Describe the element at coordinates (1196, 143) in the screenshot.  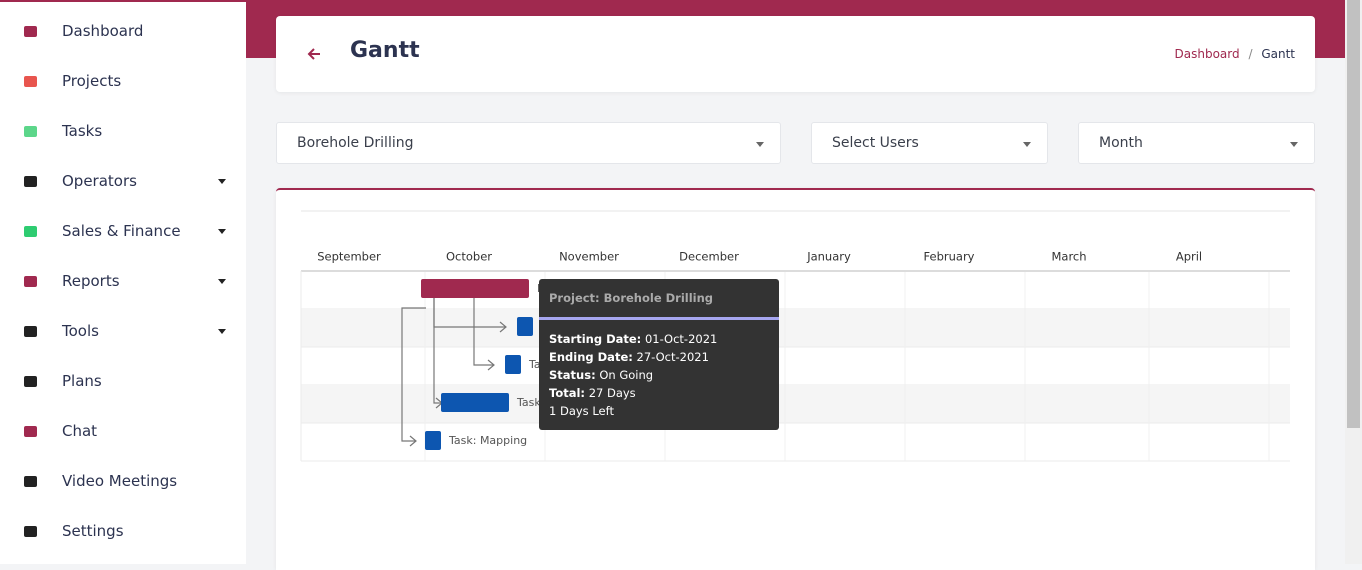
I see `filter-select: Month` at that location.